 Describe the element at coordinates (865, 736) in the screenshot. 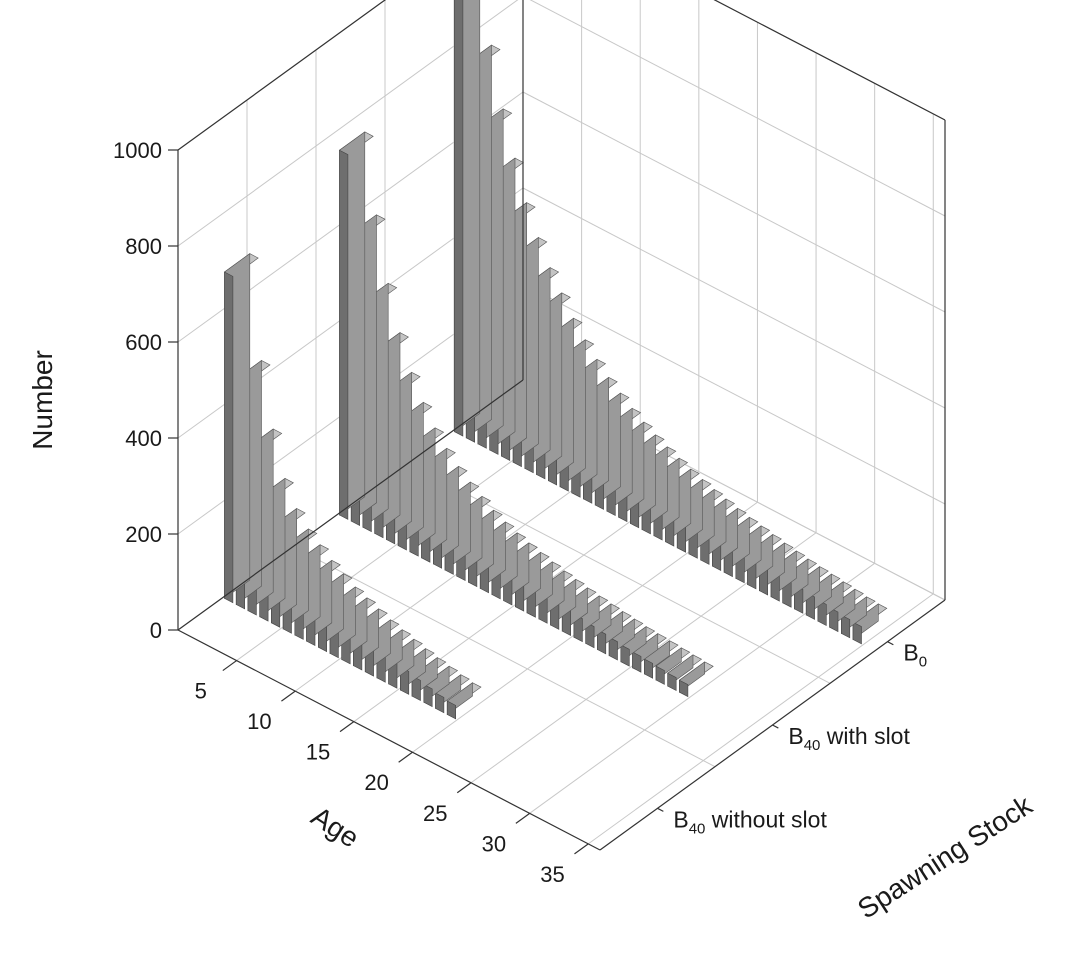

I see `category-suffix: with slot` at that location.